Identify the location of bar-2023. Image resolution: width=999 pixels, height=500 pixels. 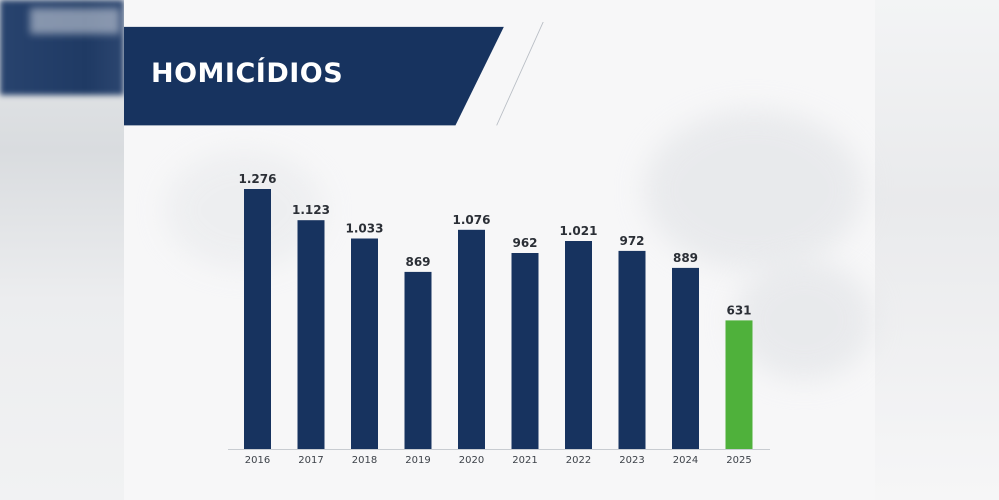
(632, 349).